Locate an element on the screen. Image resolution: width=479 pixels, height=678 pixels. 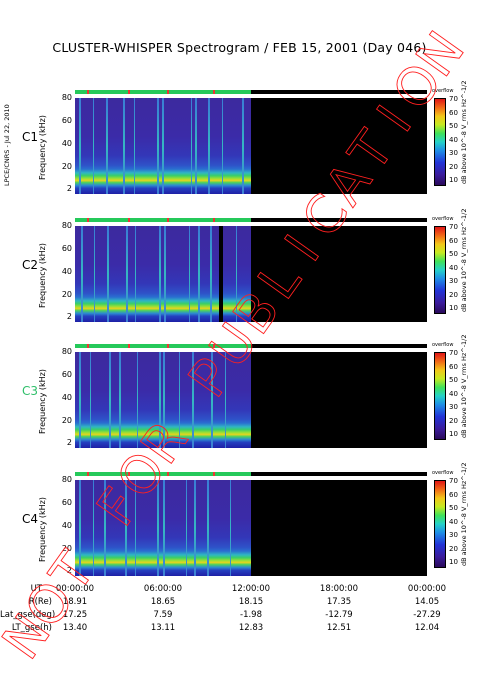
orbit-row-label: UT is located at coordinates (36, 589).